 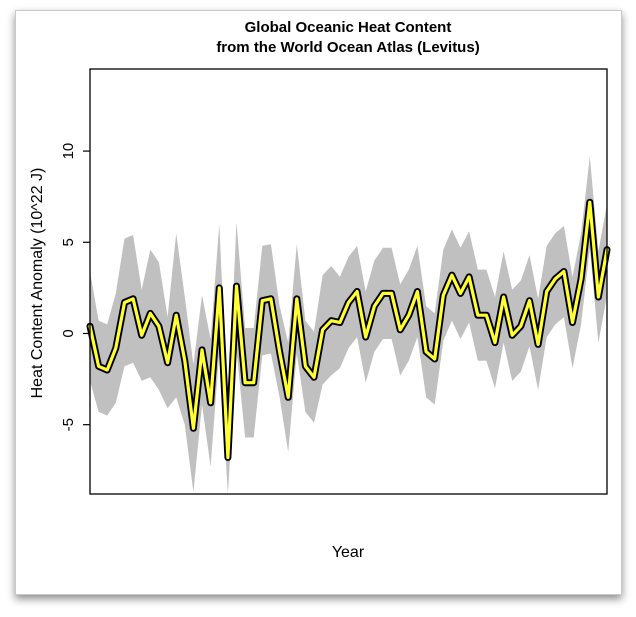 I want to click on y-tick-label: 0, so click(x=68, y=333).